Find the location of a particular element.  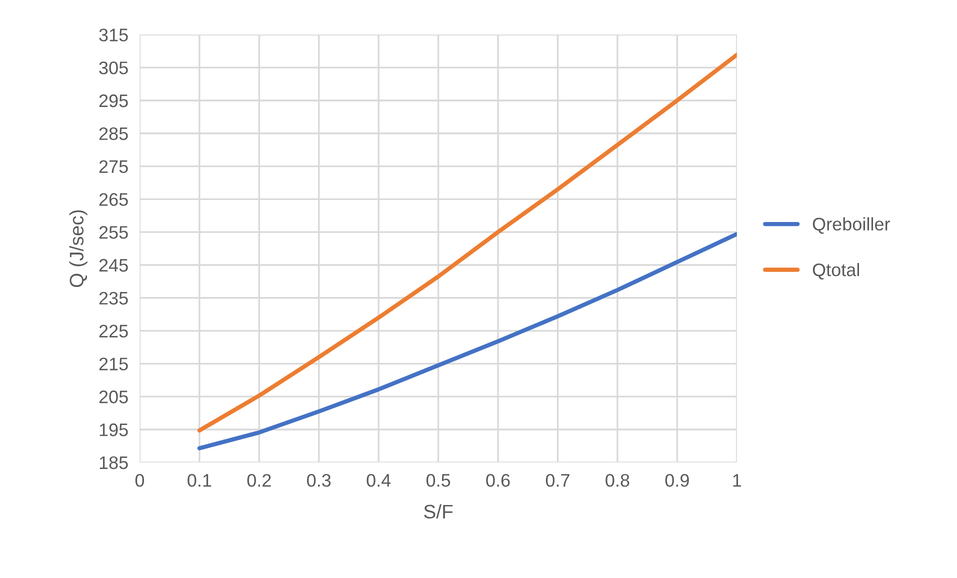

x-tick-label: 0.8 is located at coordinates (618, 480).